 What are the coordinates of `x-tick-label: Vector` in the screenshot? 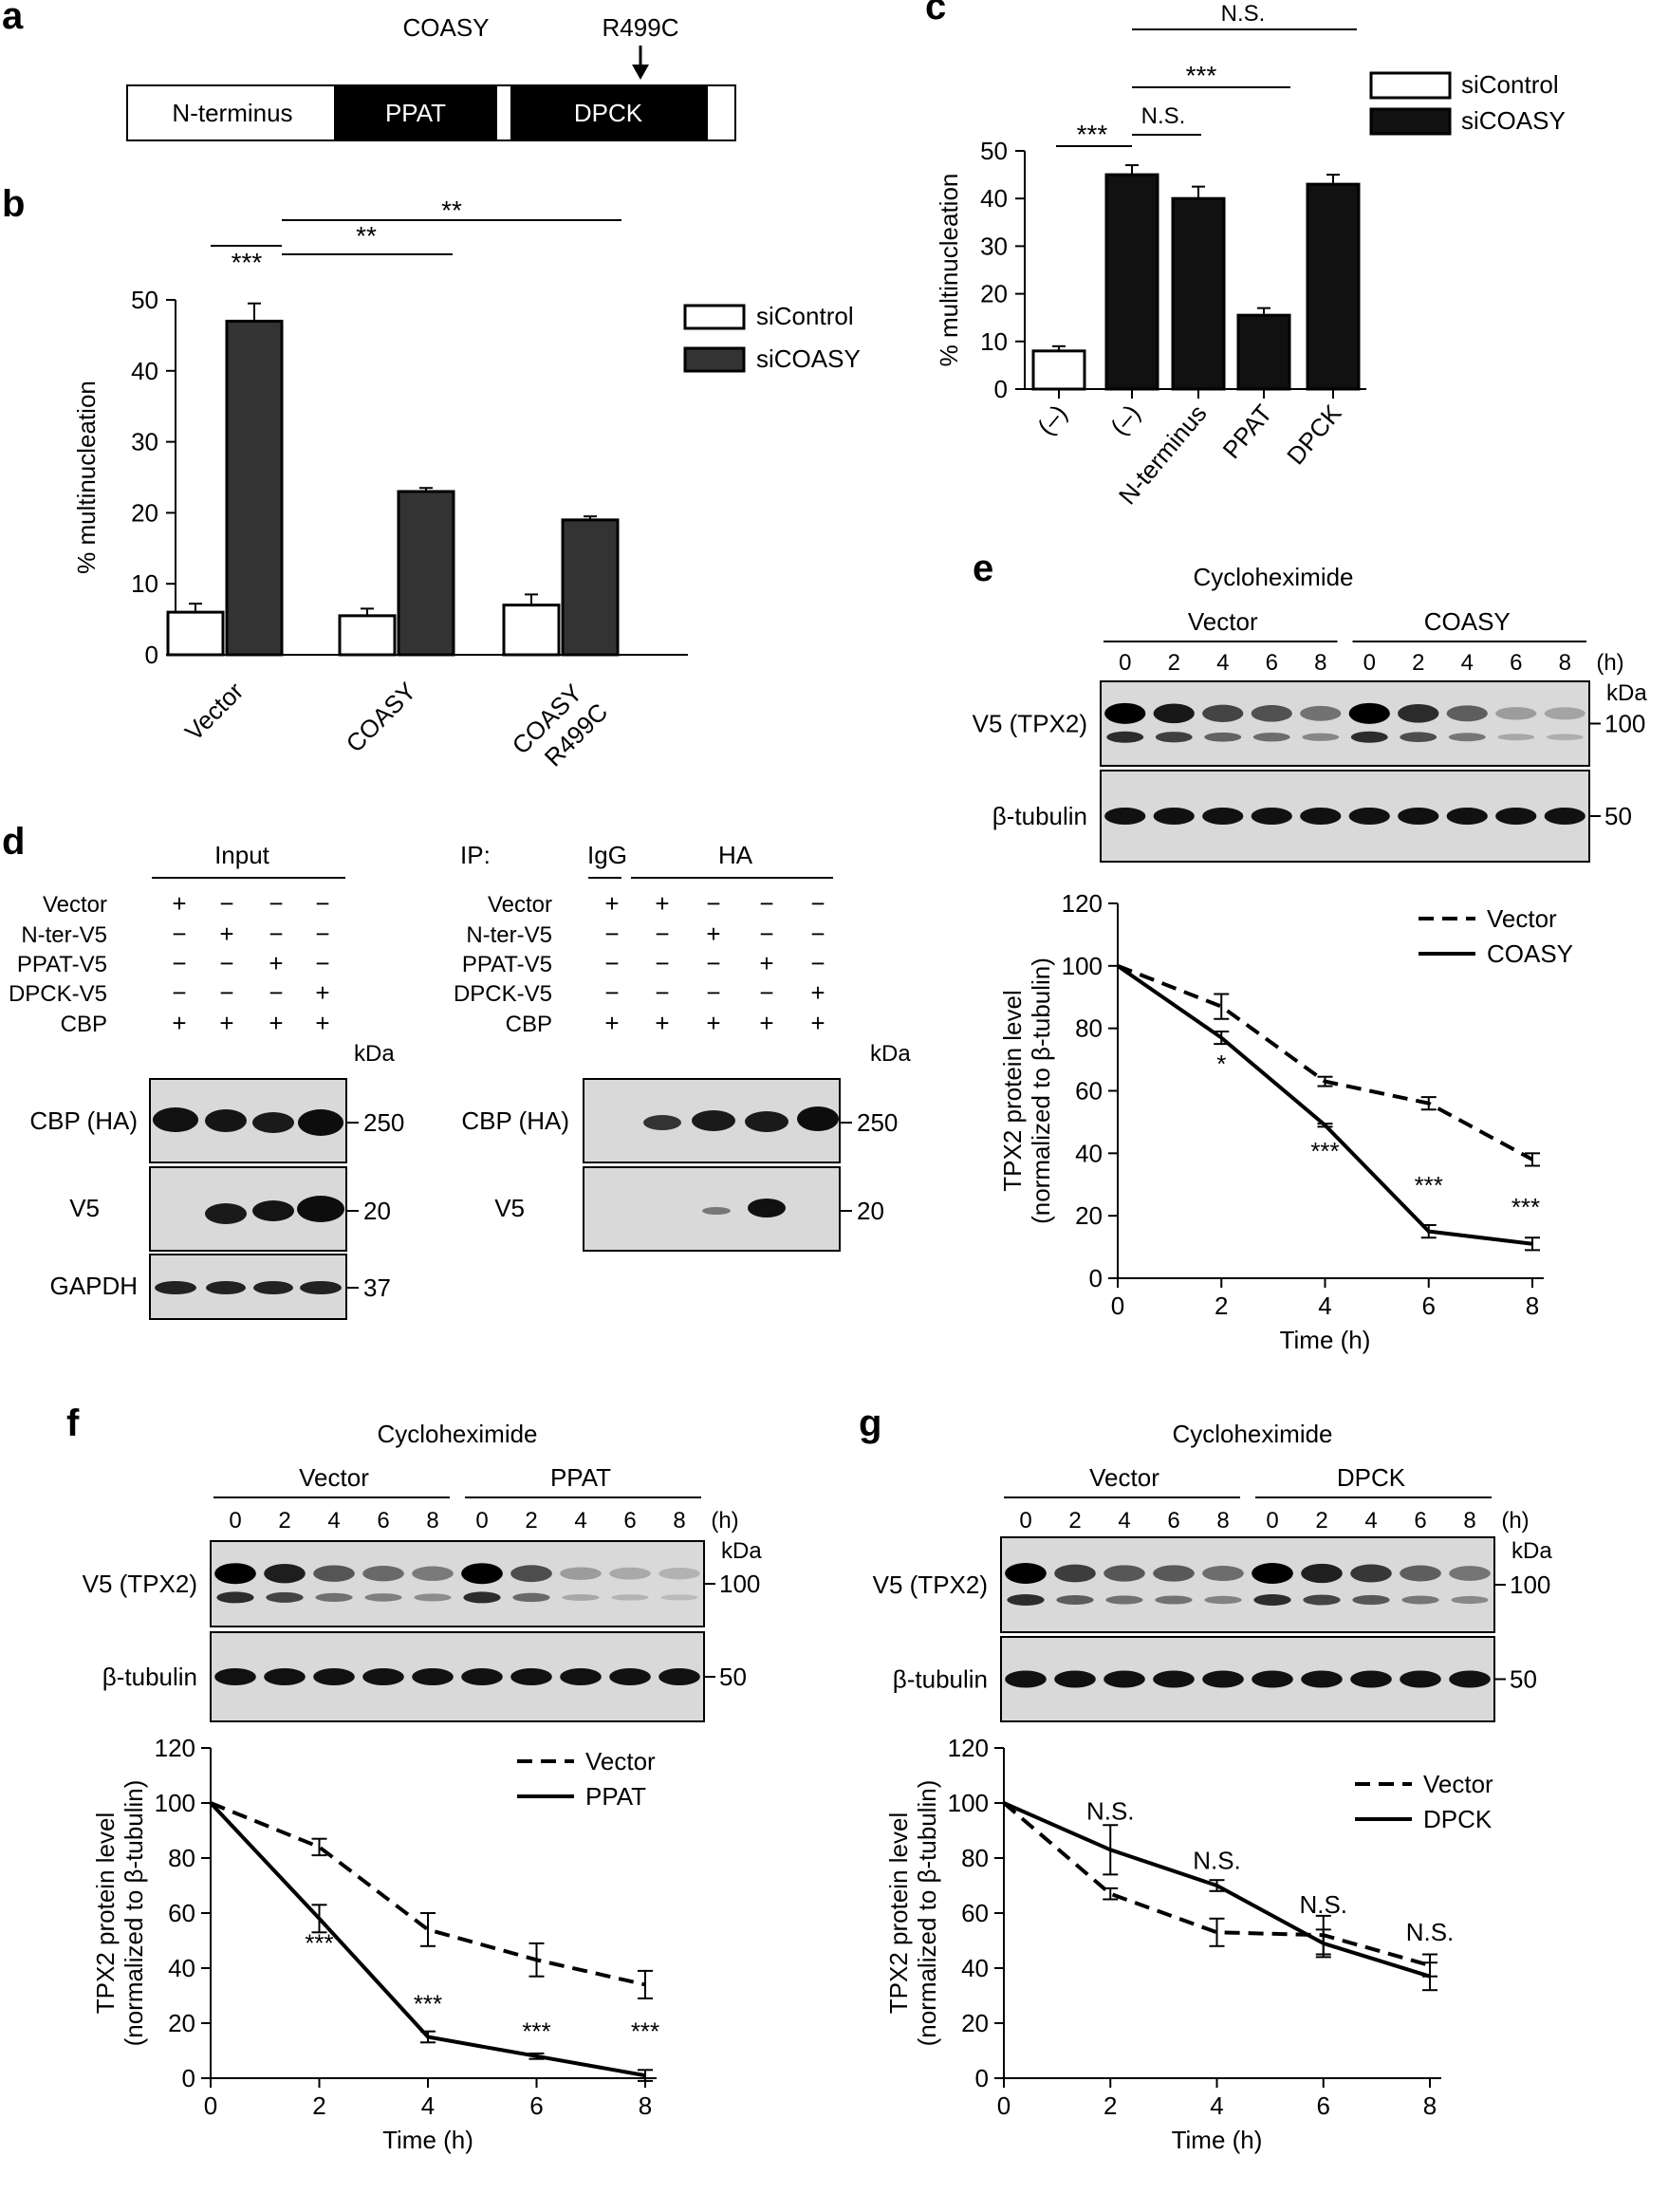 It's located at (214, 712).